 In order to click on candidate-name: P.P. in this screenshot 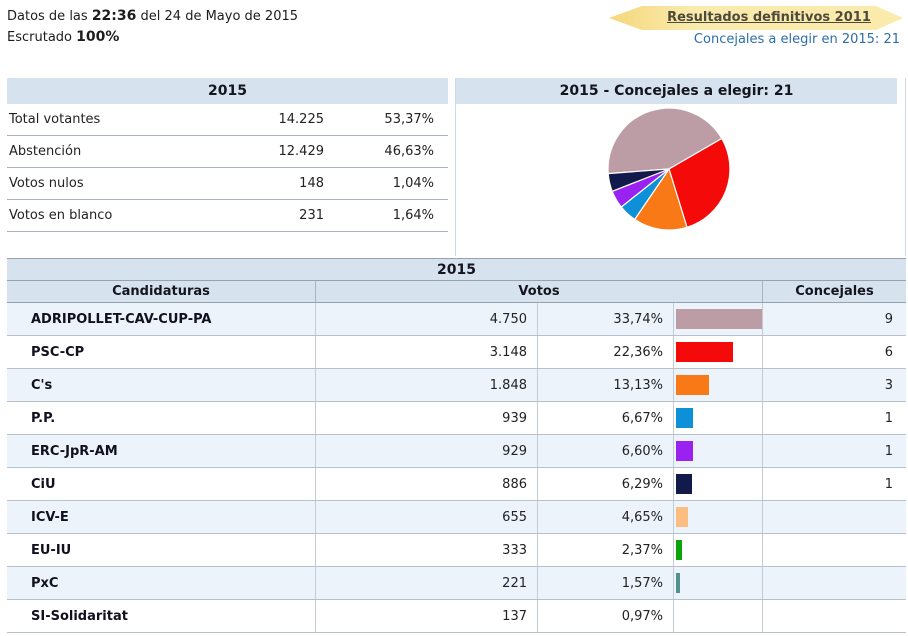, I will do `click(161, 418)`.